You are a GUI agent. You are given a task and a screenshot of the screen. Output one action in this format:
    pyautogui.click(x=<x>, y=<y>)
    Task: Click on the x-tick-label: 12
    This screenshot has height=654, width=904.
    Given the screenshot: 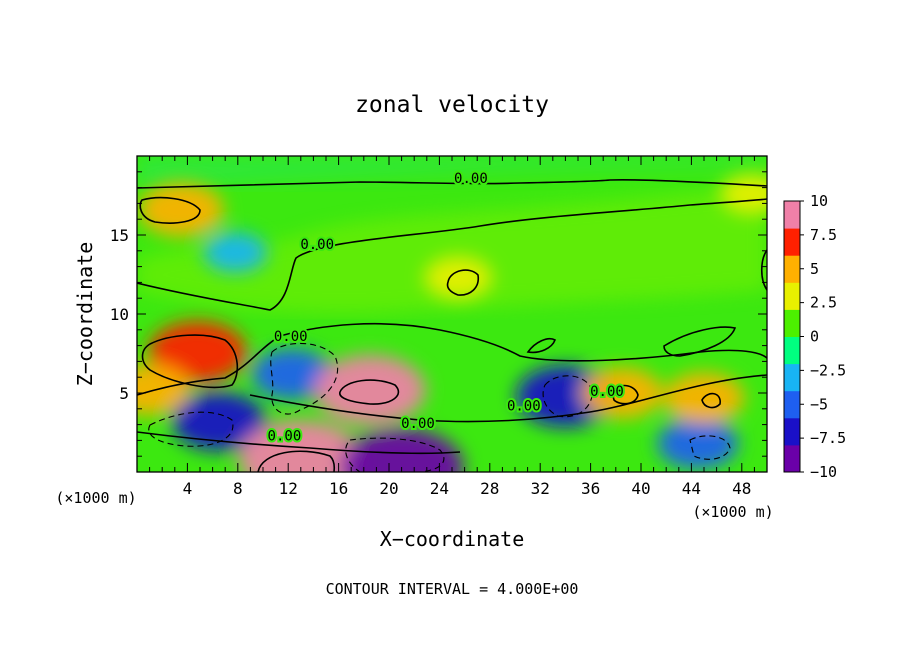 What is the action you would take?
    pyautogui.click(x=288, y=488)
    